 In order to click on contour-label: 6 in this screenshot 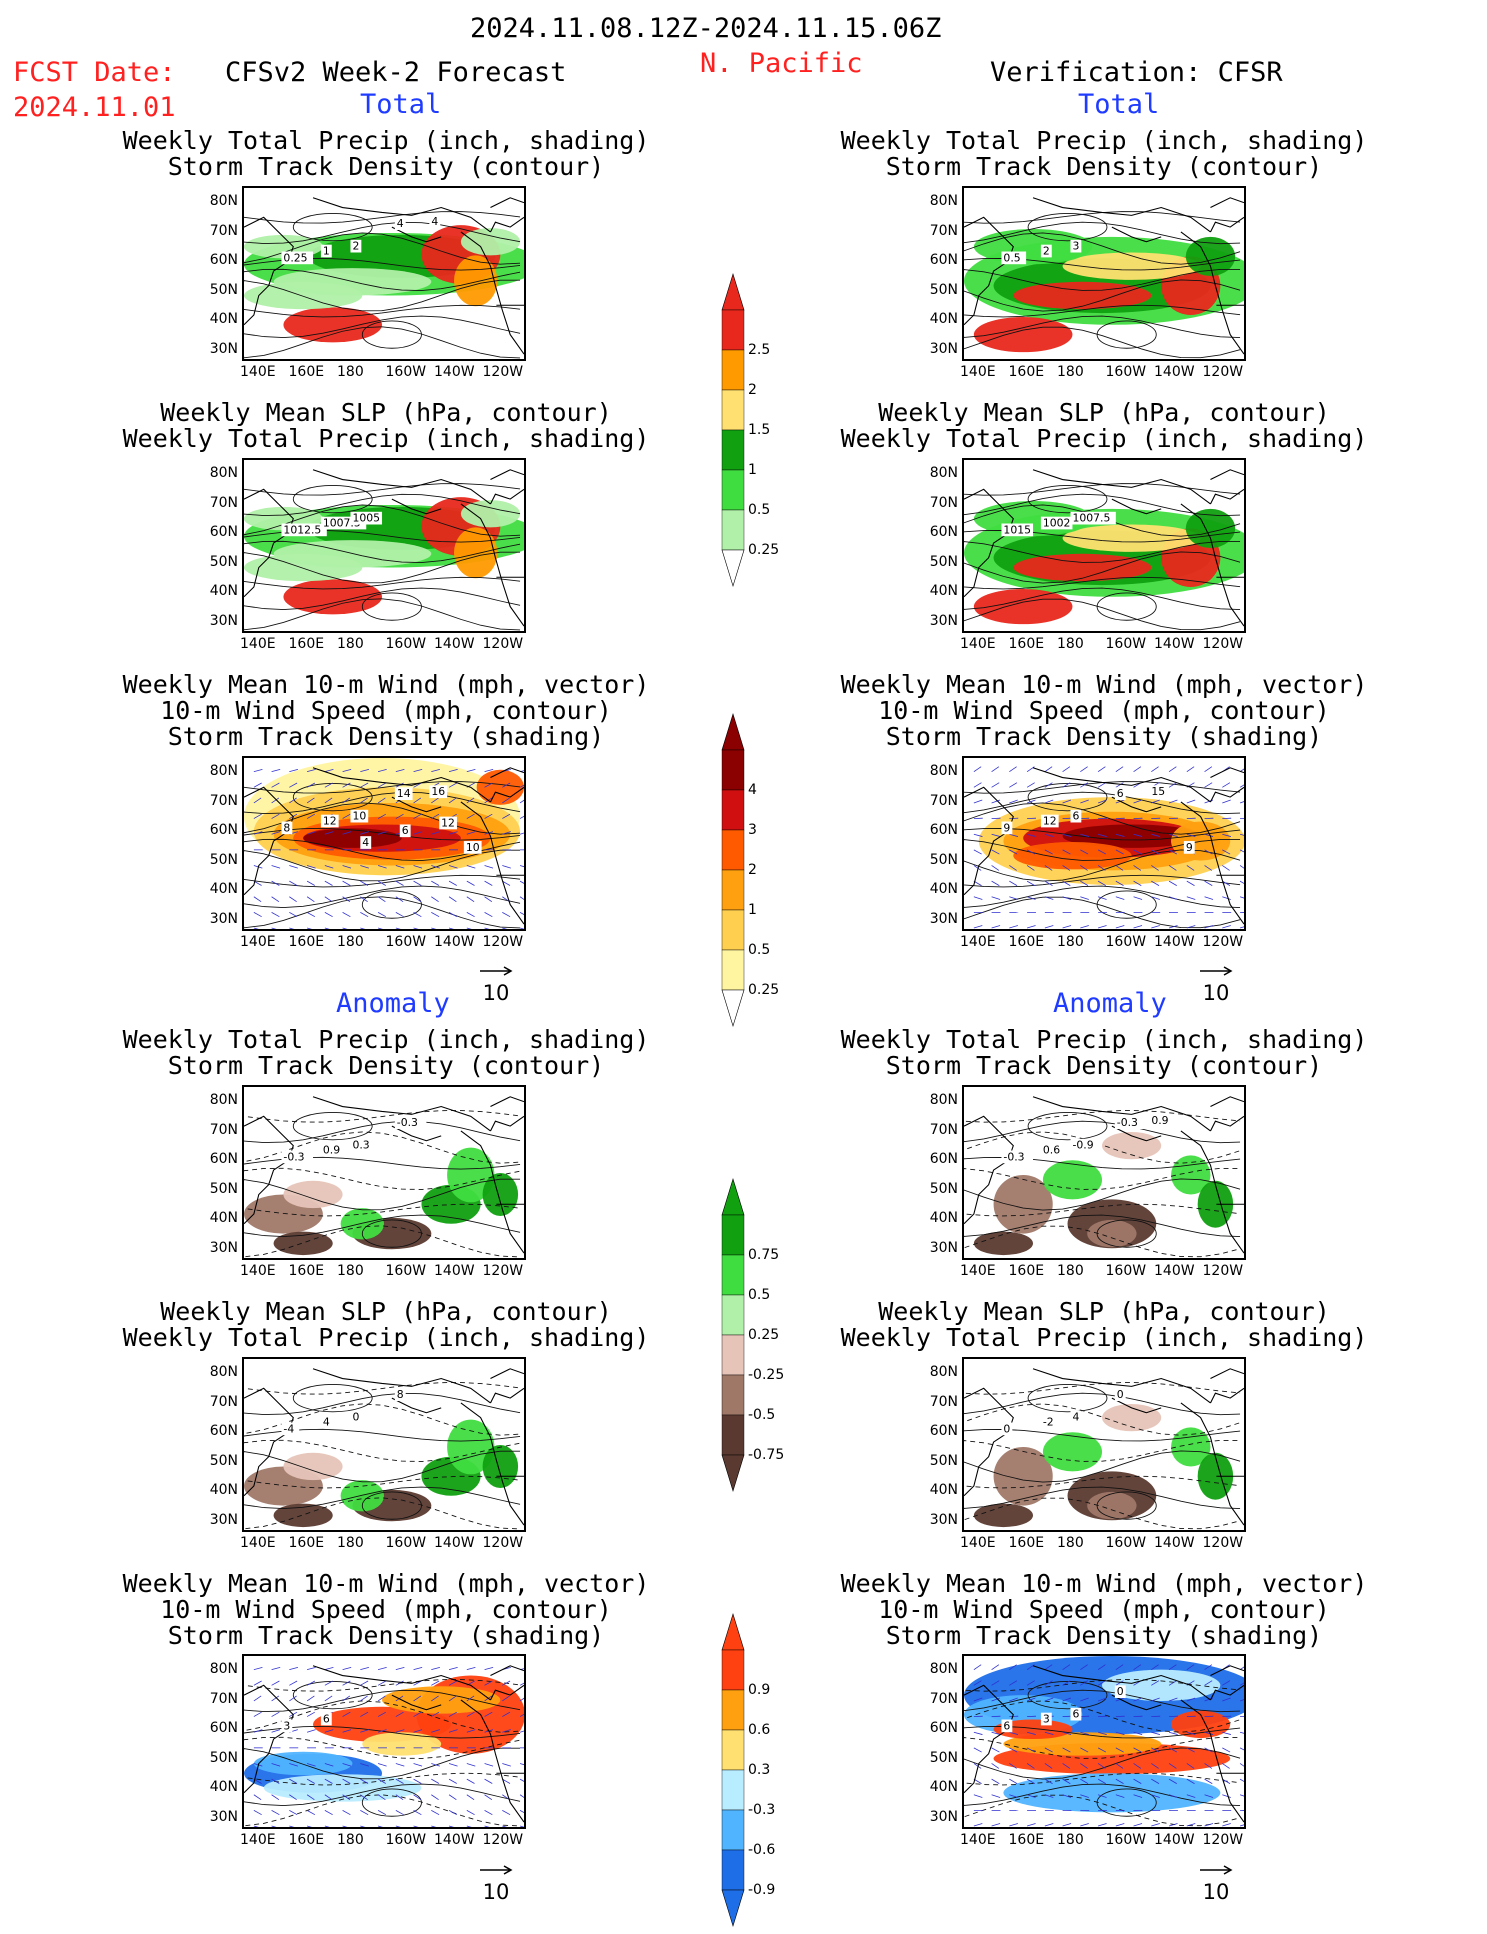, I will do `click(1075, 816)`.